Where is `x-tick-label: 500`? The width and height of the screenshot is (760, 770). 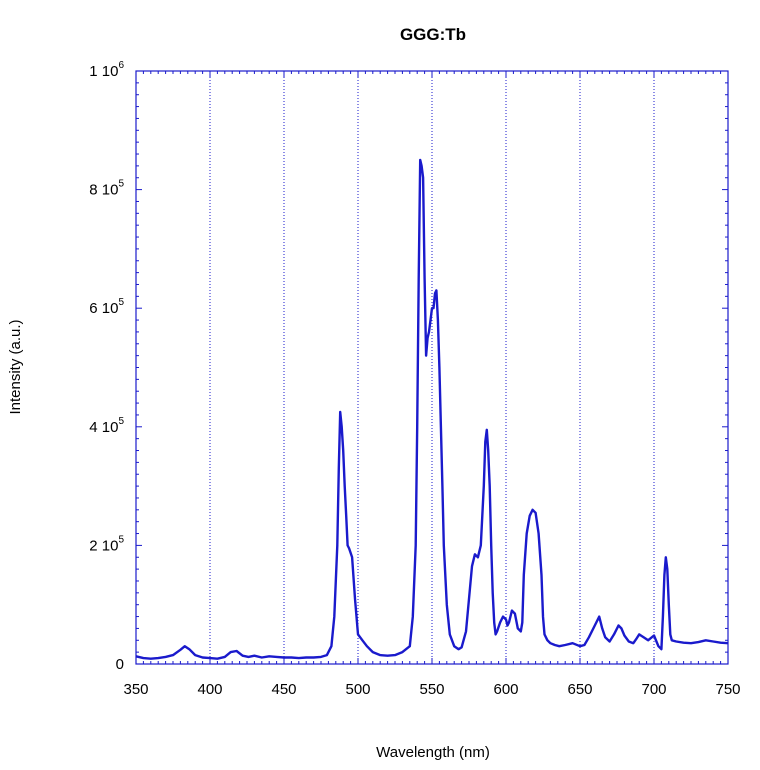
x-tick-label: 500 is located at coordinates (357, 689).